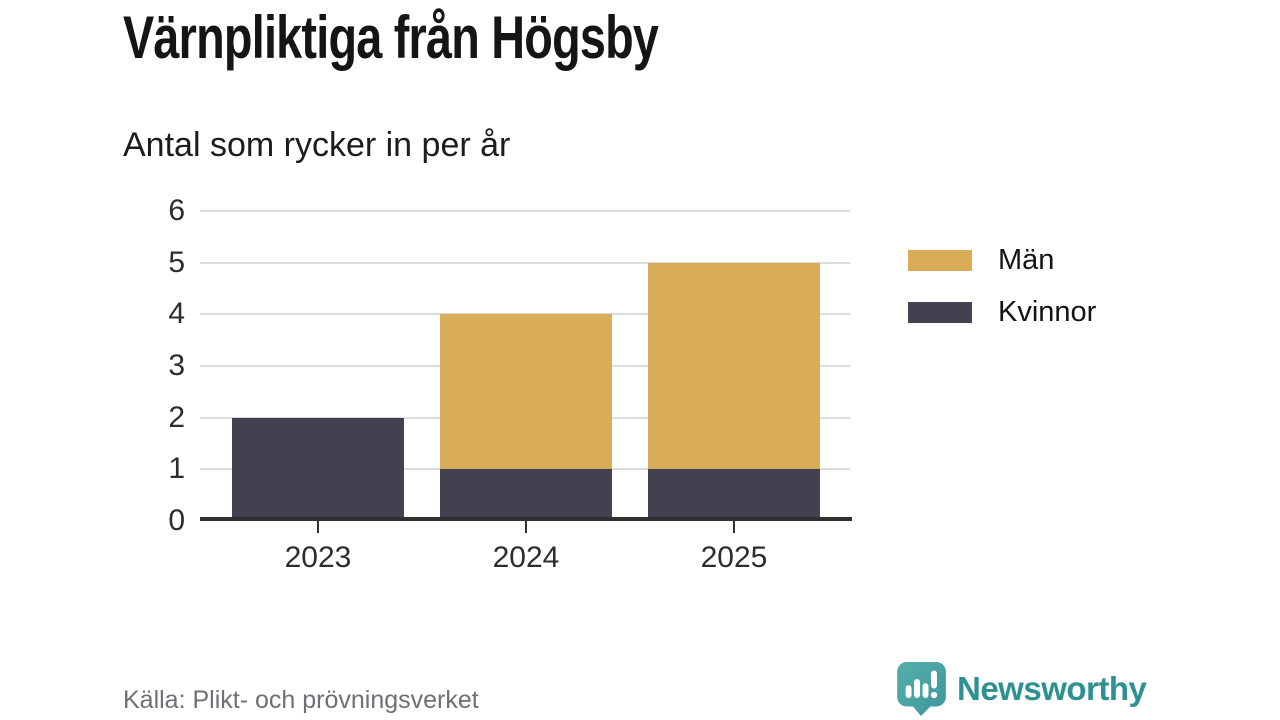  What do you see at coordinates (1002, 286) in the screenshot?
I see `legend: Män Kvinnor` at bounding box center [1002, 286].